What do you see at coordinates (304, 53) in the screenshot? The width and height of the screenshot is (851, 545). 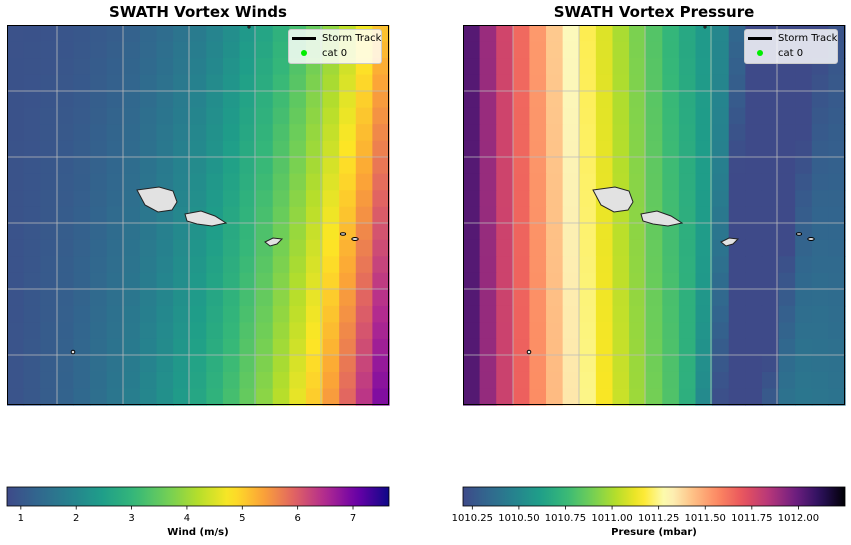 I see `cat0-swatch` at bounding box center [304, 53].